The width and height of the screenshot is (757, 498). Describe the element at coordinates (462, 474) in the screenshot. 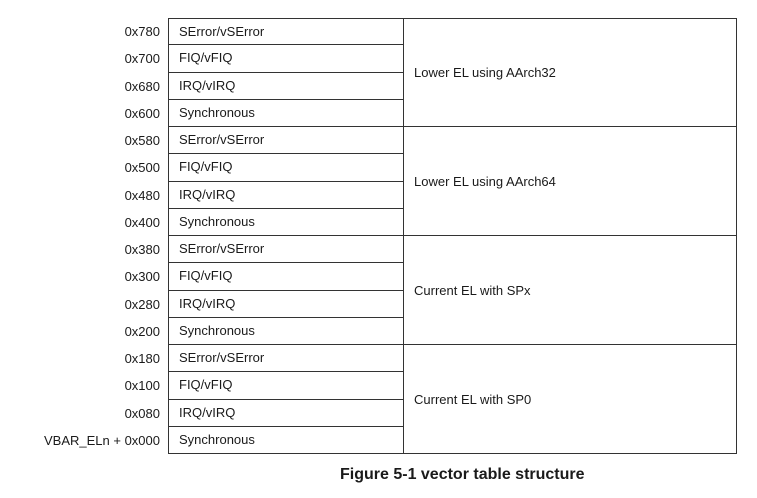

I see `figure-caption: Figure 5-1 vector table structure` at that location.